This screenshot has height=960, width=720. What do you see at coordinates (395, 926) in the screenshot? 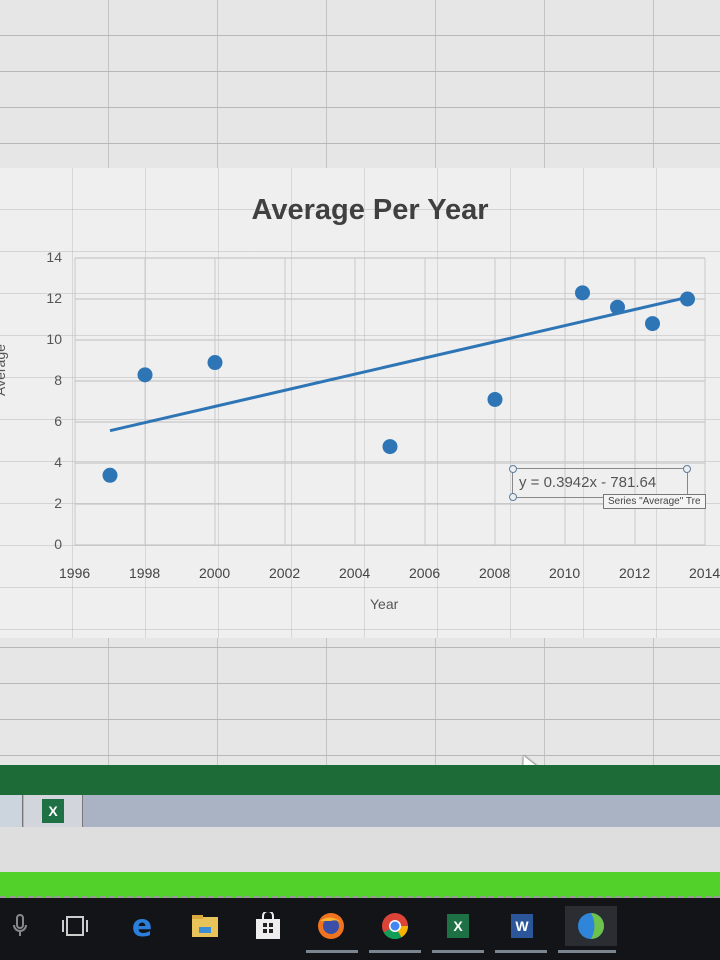
I see `chrome-icon` at bounding box center [395, 926].